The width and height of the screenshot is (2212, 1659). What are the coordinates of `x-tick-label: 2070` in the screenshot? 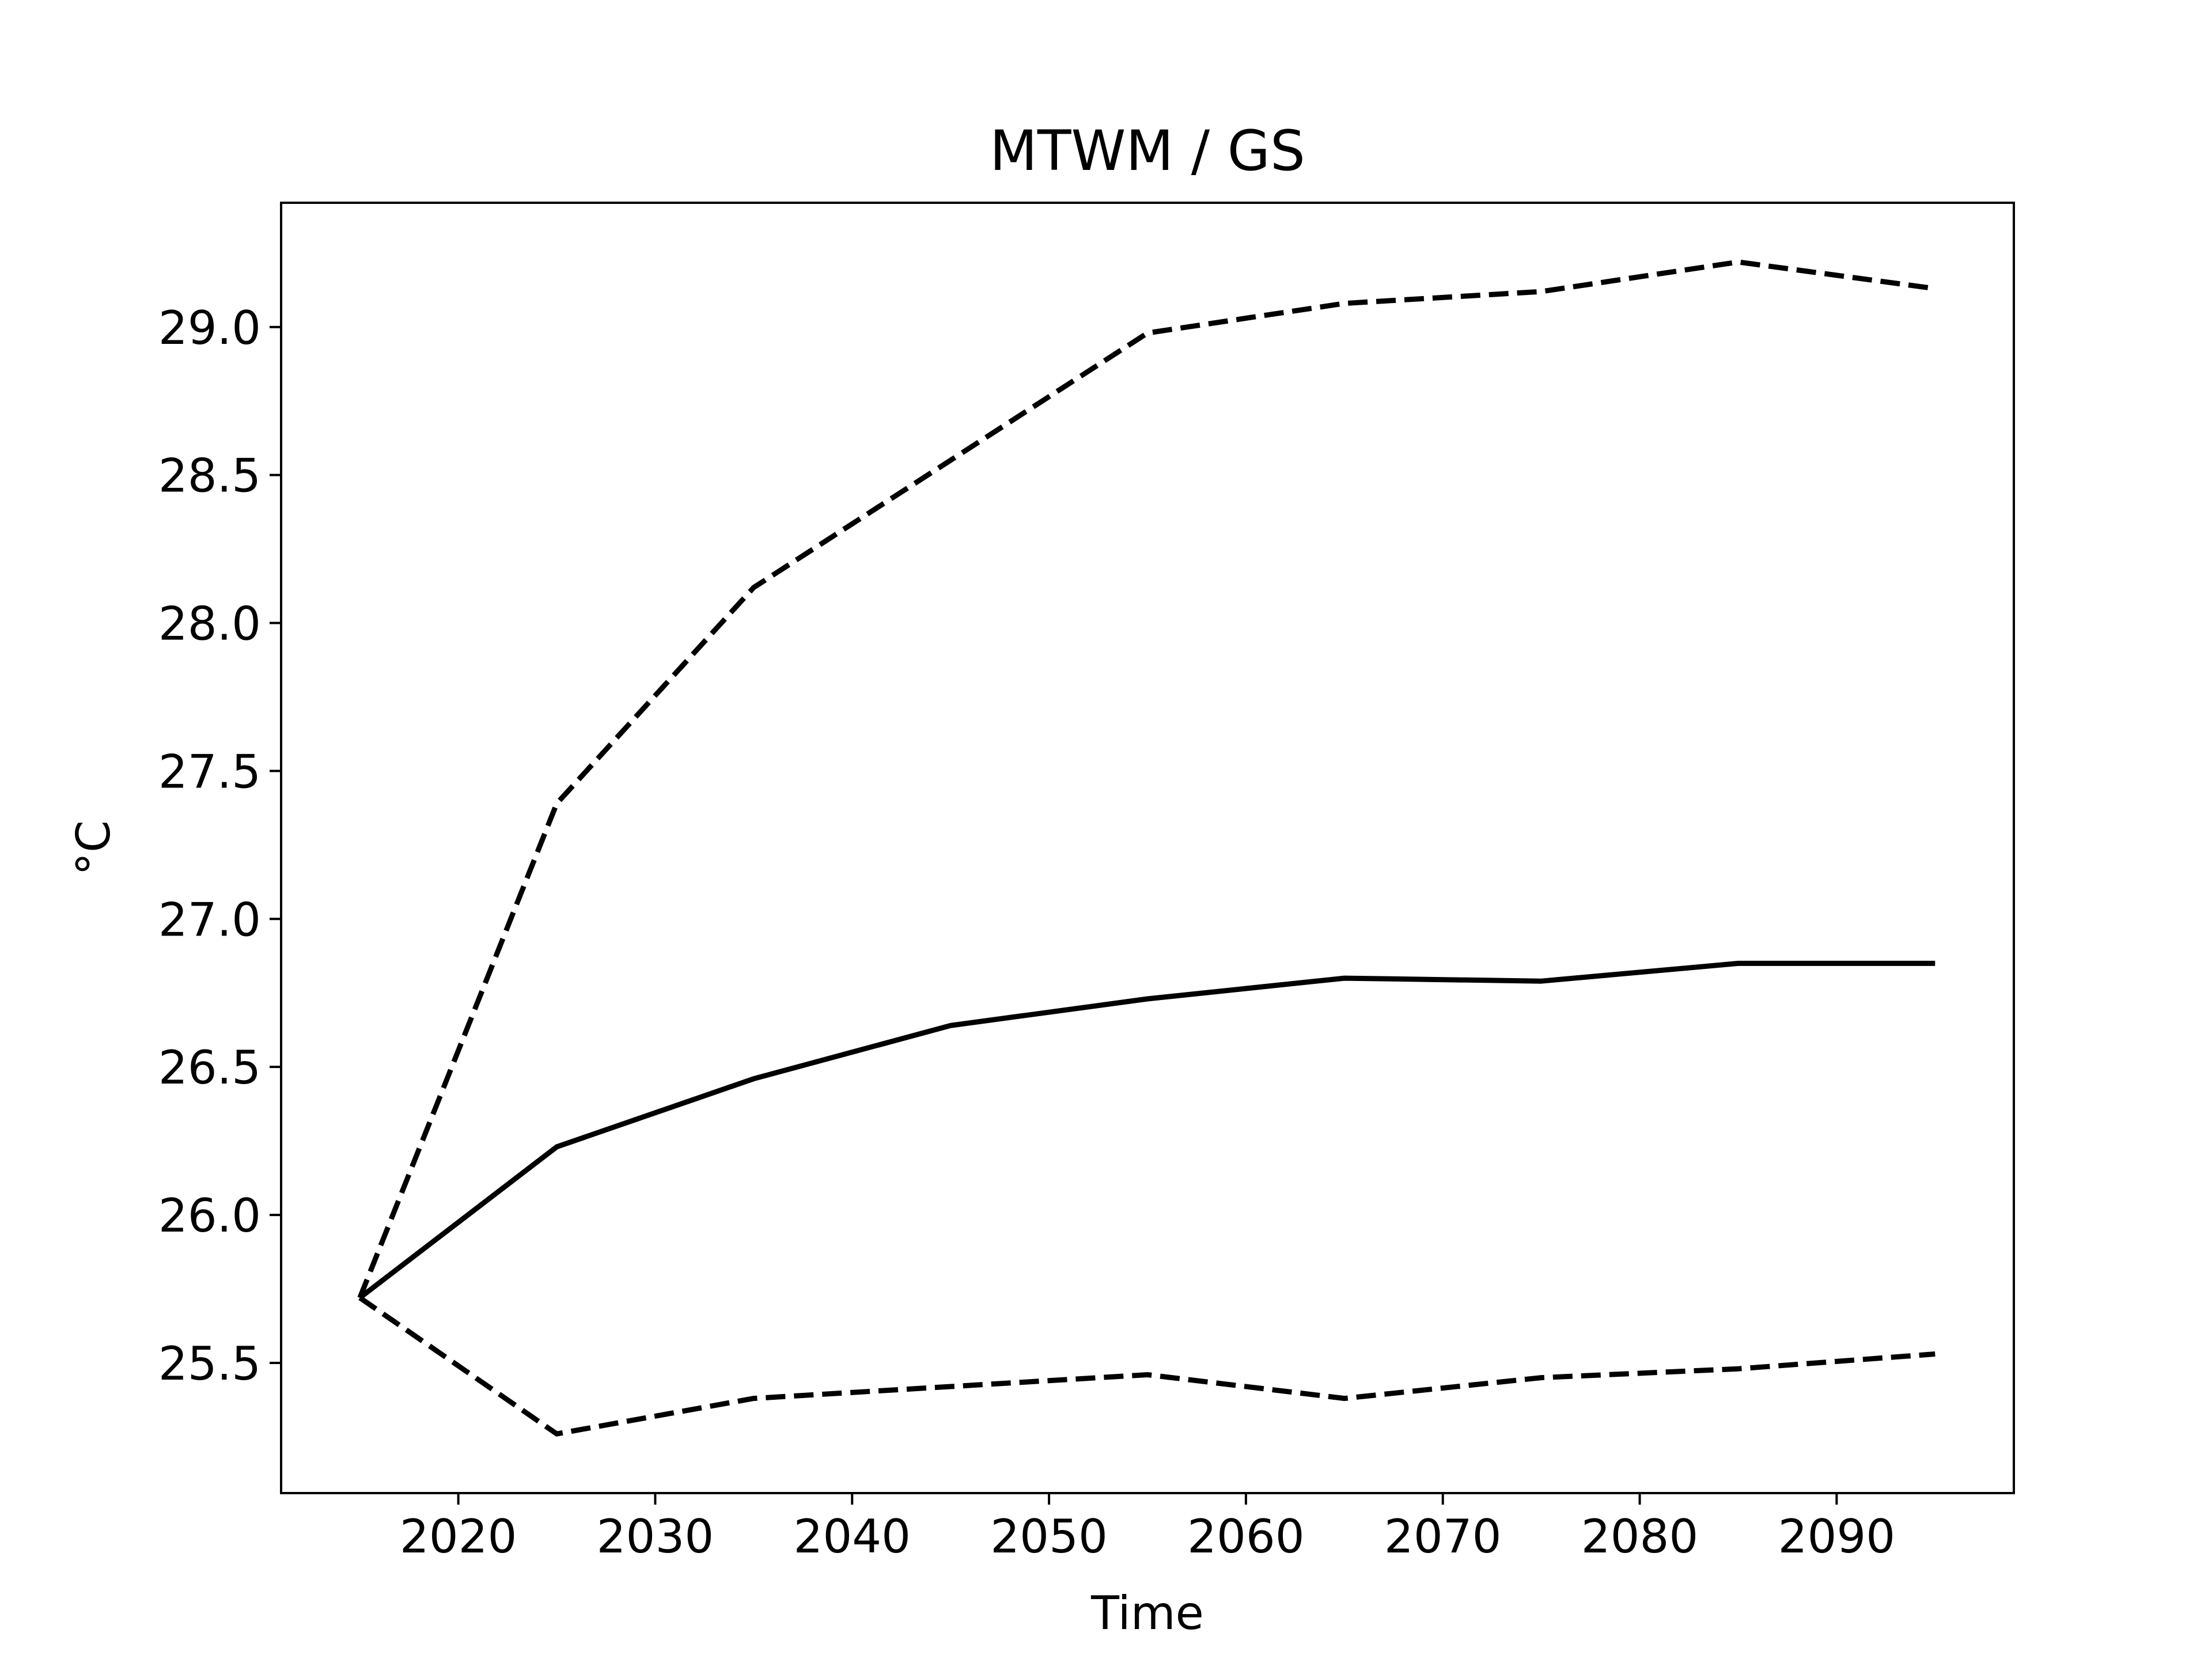 It's located at (1443, 1536).